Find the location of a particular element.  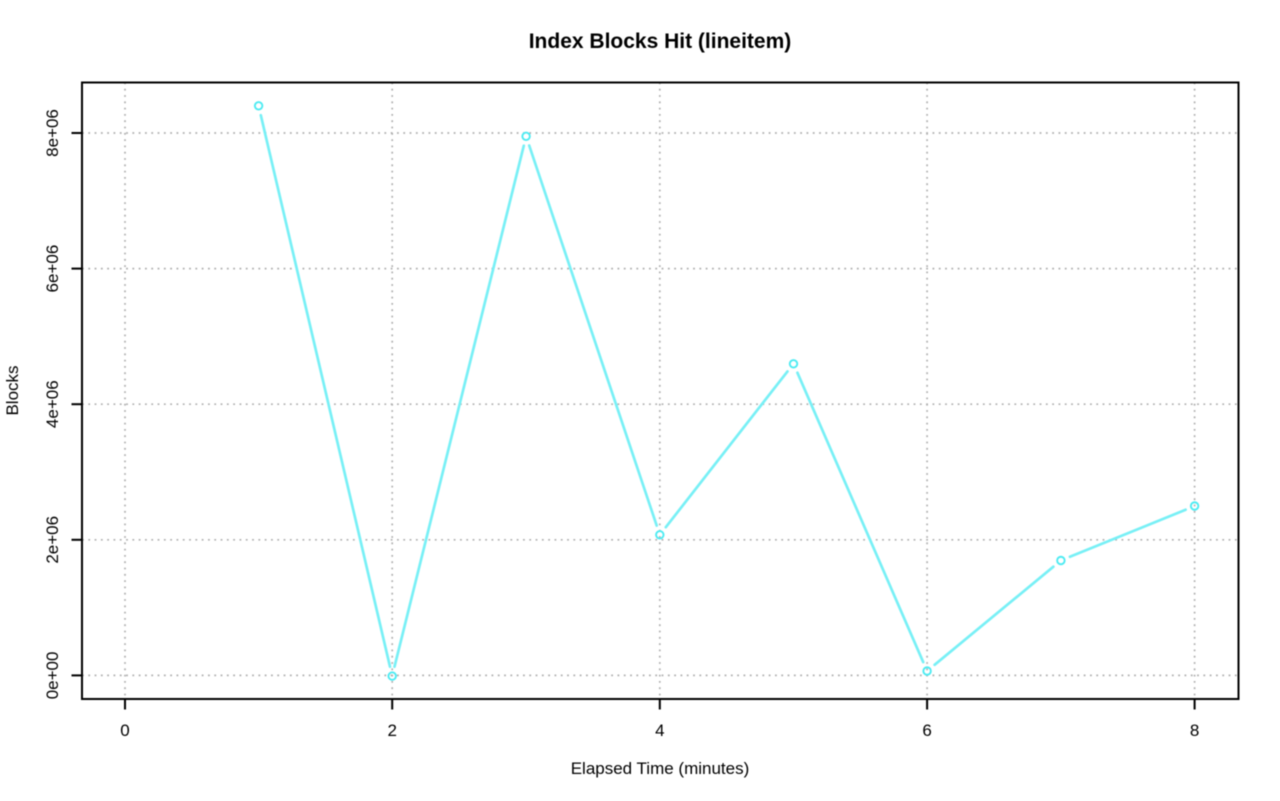

svg-text: 6e+06 is located at coordinates (52, 269).